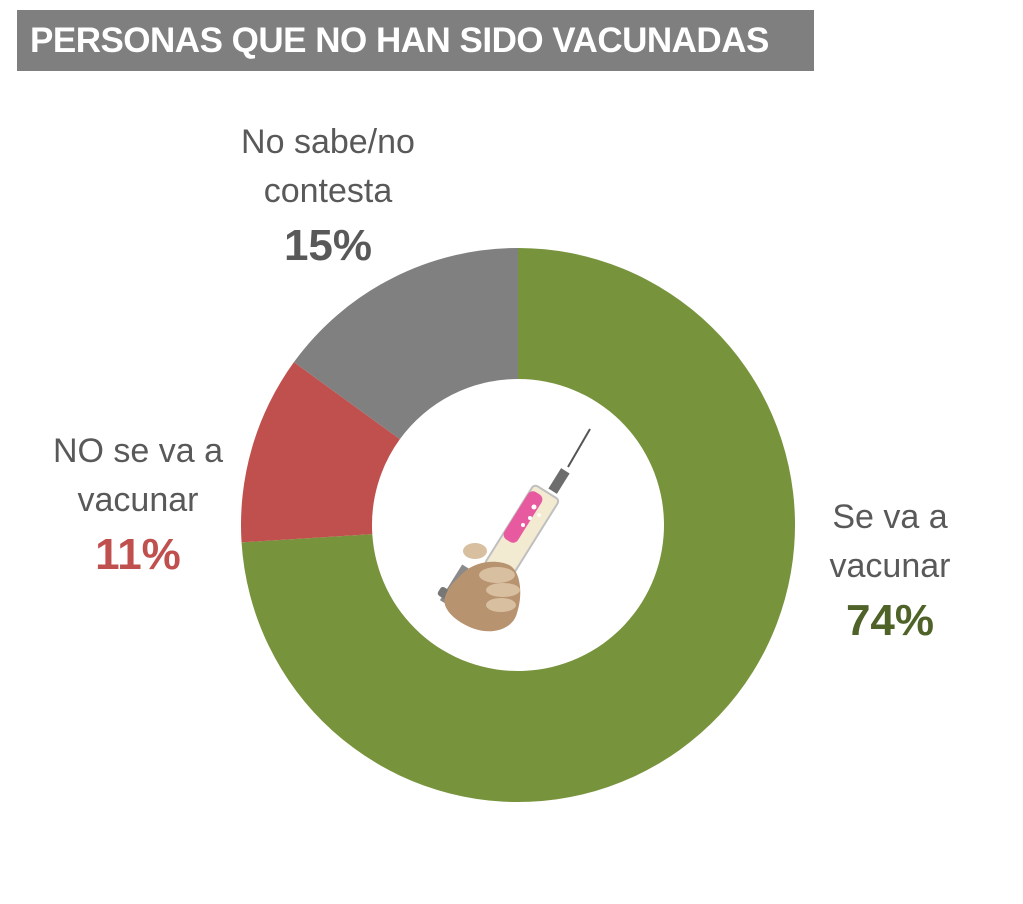  Describe the element at coordinates (328, 245) in the screenshot. I see `percentage-label: 15%` at that location.